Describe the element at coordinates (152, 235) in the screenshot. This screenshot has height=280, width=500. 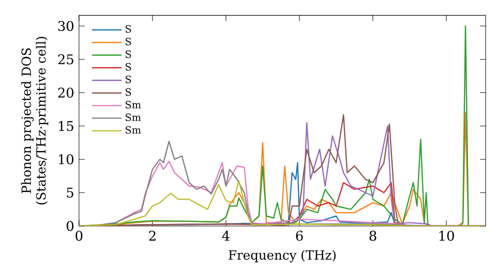
I see `x-tick-label: 2` at that location.